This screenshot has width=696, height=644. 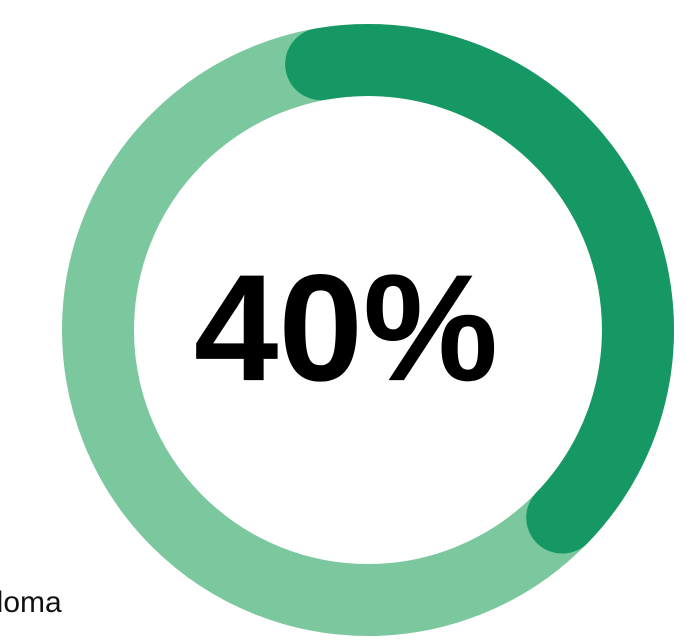 I want to click on partial-caption: ploma, so click(x=31, y=602).